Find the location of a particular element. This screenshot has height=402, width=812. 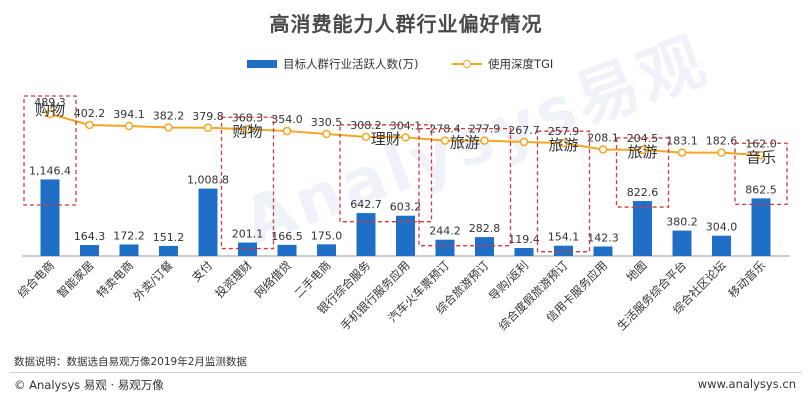

tgi-value-label: 394.1 is located at coordinates (129, 114).